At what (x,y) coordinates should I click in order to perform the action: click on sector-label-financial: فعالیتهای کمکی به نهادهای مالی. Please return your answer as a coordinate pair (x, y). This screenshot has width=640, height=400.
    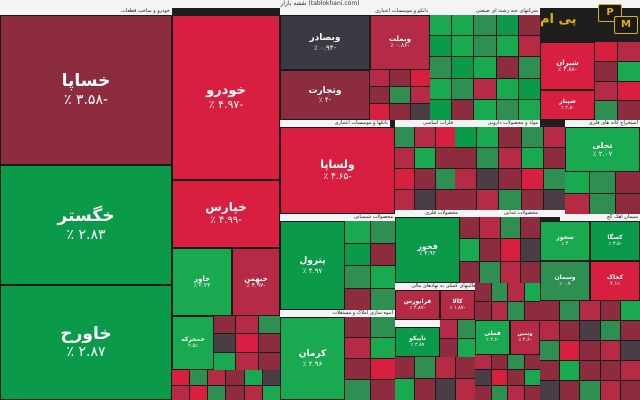
    Looking at the image, I should click on (437, 286).